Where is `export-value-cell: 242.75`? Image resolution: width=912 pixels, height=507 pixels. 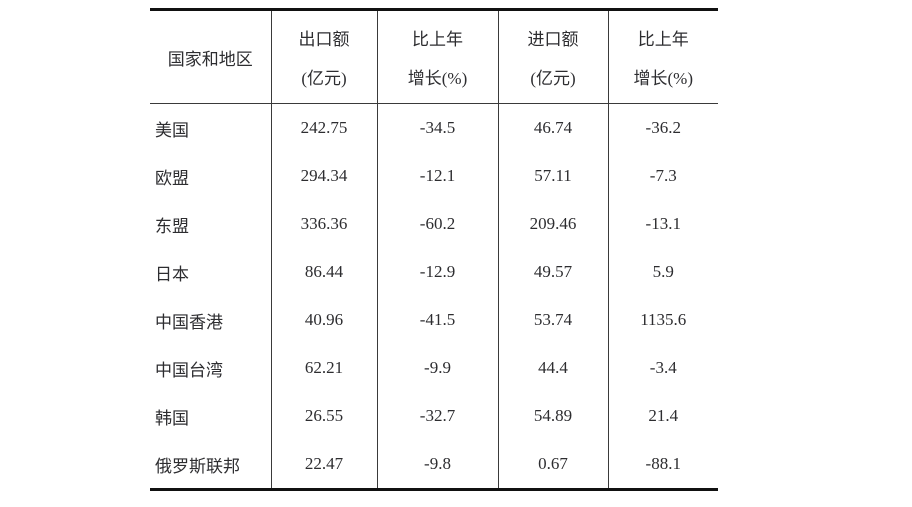
export-value-cell: 242.75 is located at coordinates (323, 127).